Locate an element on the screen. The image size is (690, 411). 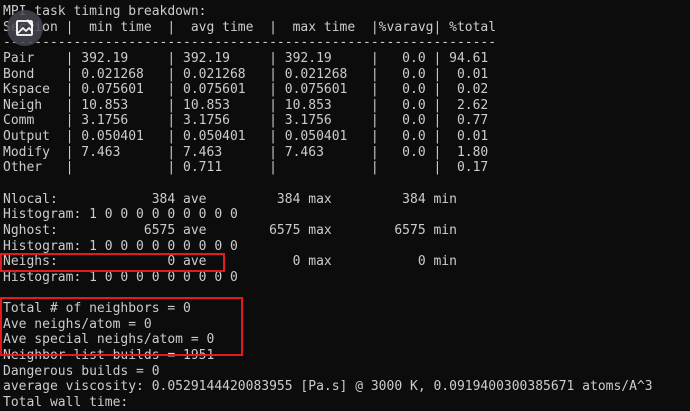
title-line: MPI task timing breakdown: is located at coordinates (105, 11).